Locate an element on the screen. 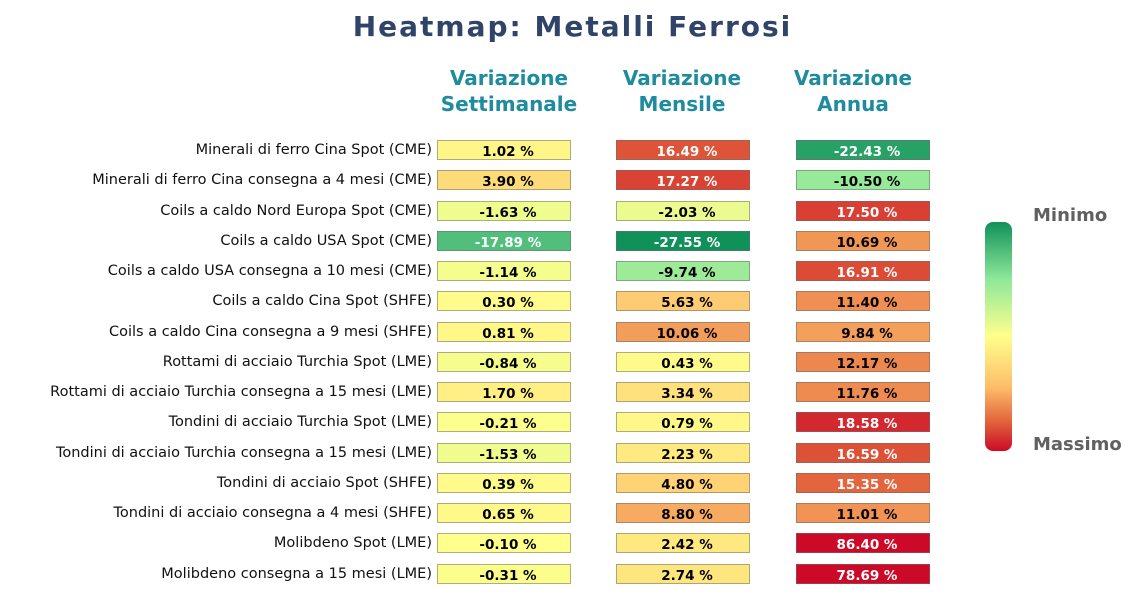 This screenshot has height=599, width=1145. heatmap-cell: 2.74 % is located at coordinates (683, 573).